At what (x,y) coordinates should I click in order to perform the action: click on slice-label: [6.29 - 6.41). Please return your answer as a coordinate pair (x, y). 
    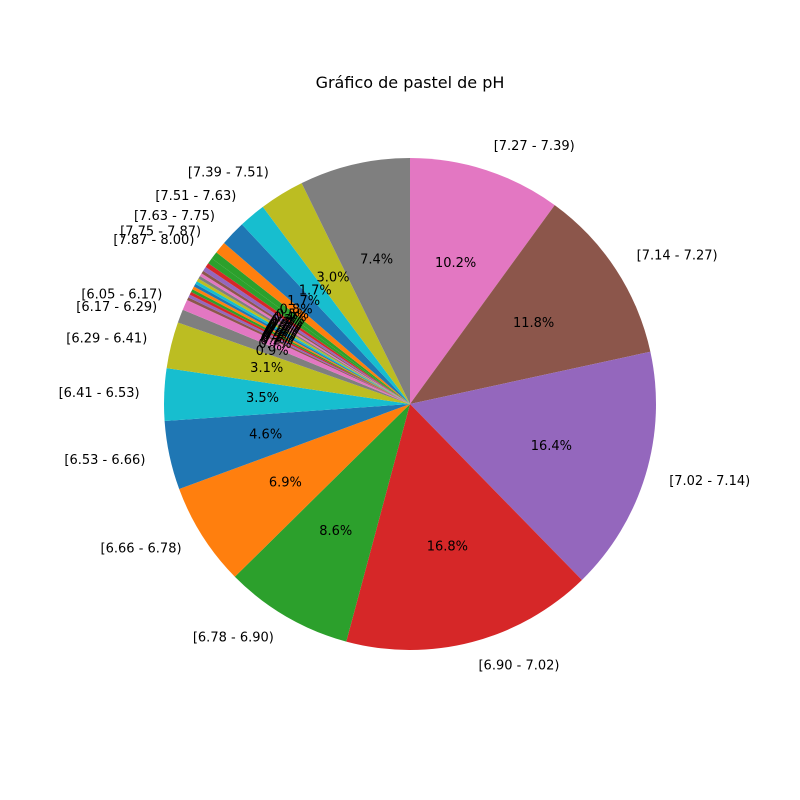
    Looking at the image, I should click on (106, 339).